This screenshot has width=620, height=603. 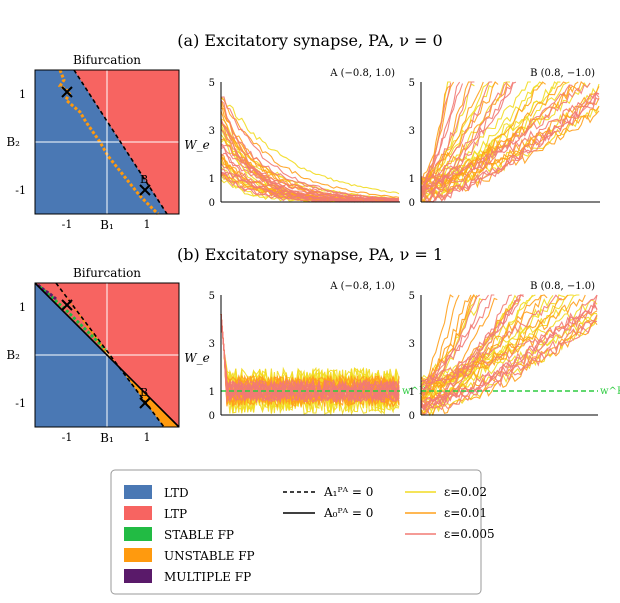 What do you see at coordinates (138, 513) in the screenshot?
I see `legend-swatch-ltp` at bounding box center [138, 513].